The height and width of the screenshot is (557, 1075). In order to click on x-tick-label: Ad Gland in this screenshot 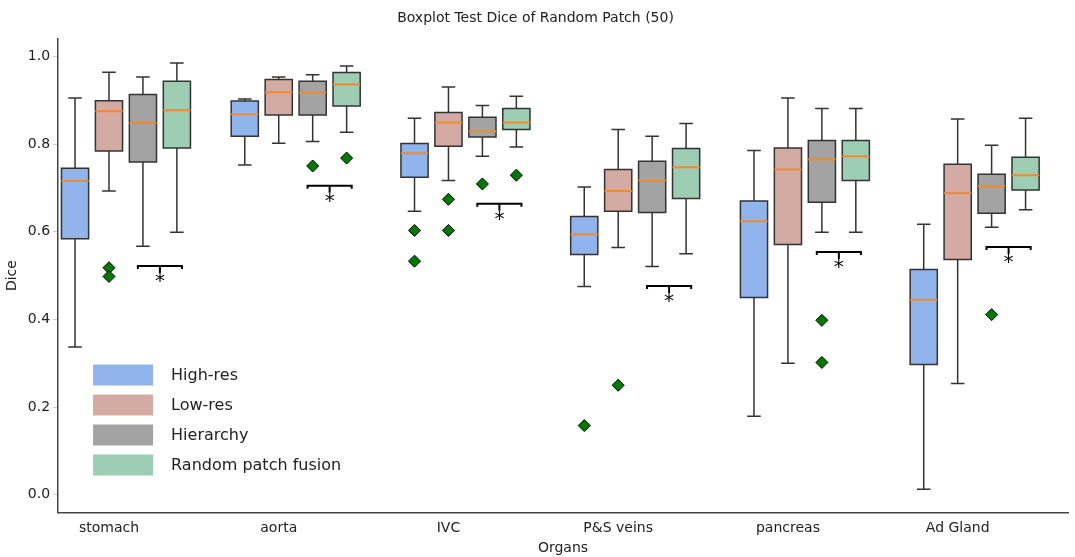, I will do `click(957, 527)`.